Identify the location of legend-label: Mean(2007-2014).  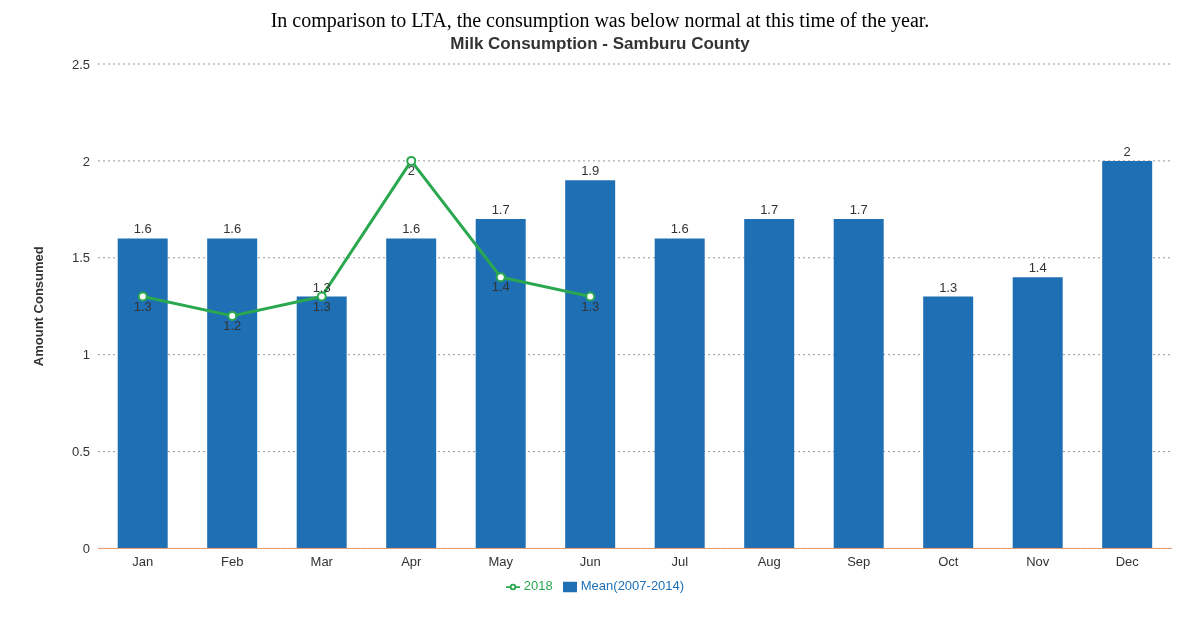
(632, 586).